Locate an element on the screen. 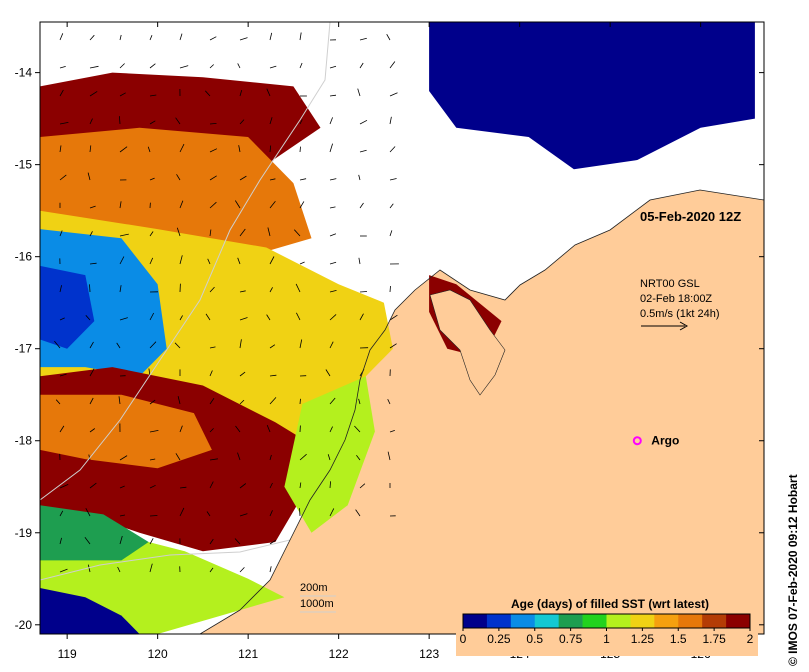 This screenshot has width=809, height=672. x-tick-label: 120 is located at coordinates (158, 654).